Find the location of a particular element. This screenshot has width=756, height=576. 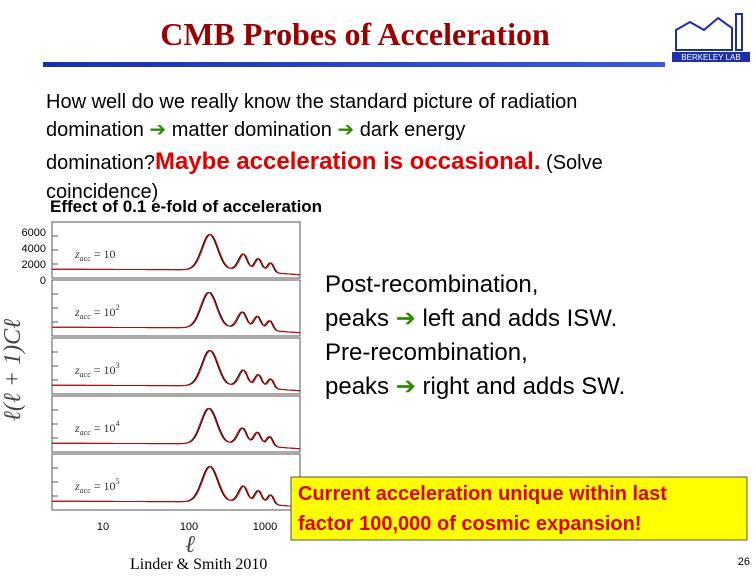

note-line: peaks ➔ left and adds ISW. is located at coordinates (471, 318).